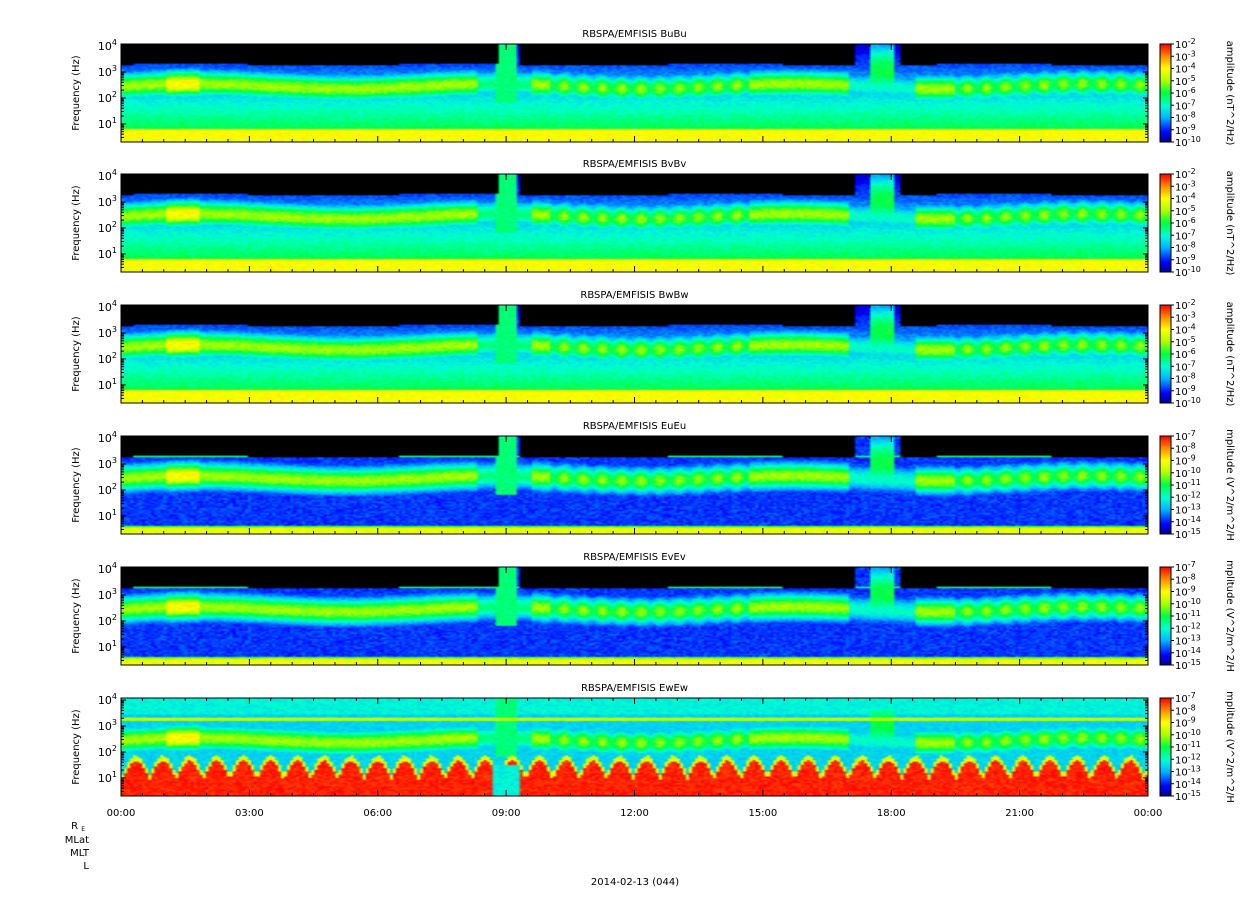  What do you see at coordinates (634, 34) in the screenshot?
I see `panel-title: RBSPA/EMFISIS BuBu` at bounding box center [634, 34].